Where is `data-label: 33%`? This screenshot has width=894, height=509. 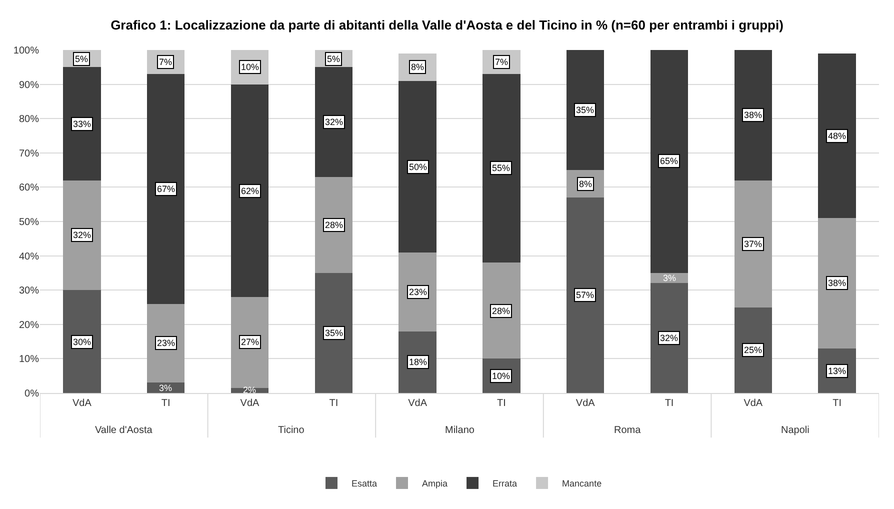
data-label: 33% is located at coordinates (82, 124).